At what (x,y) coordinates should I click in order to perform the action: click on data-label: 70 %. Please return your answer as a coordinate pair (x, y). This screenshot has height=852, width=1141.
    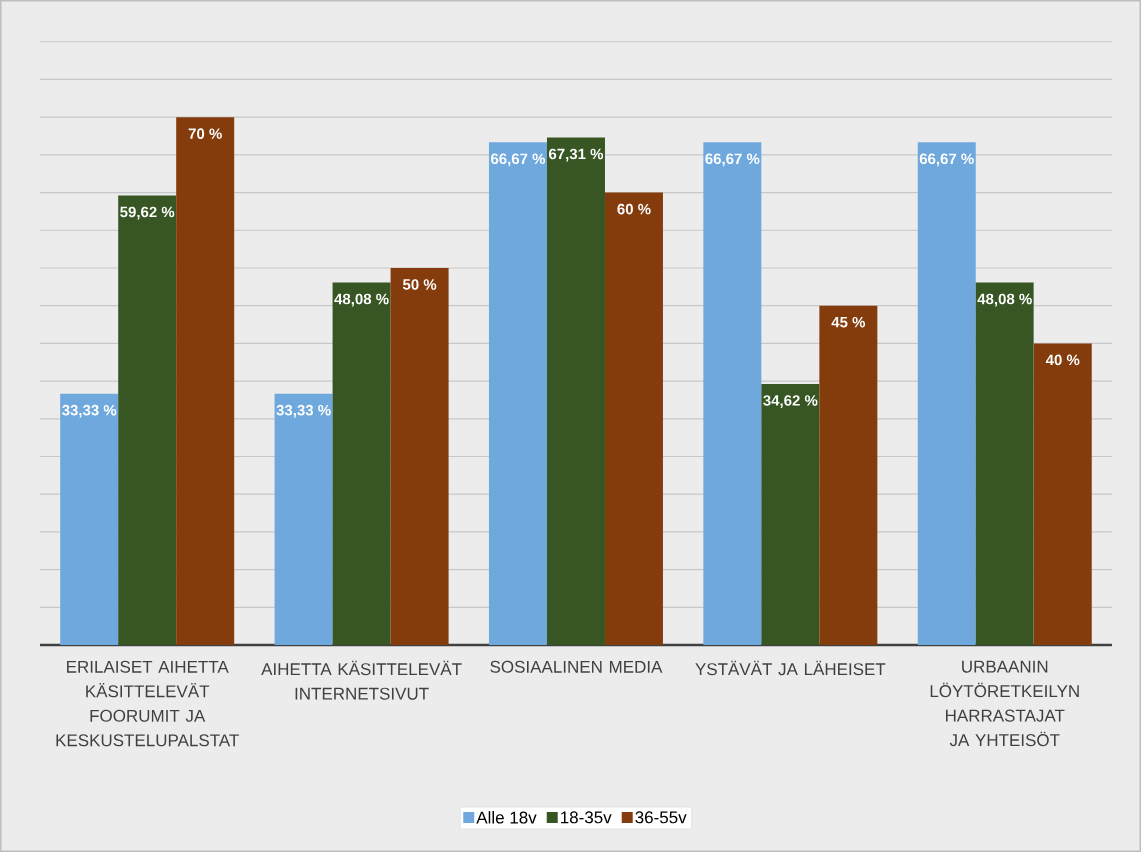
    Looking at the image, I should click on (205, 133).